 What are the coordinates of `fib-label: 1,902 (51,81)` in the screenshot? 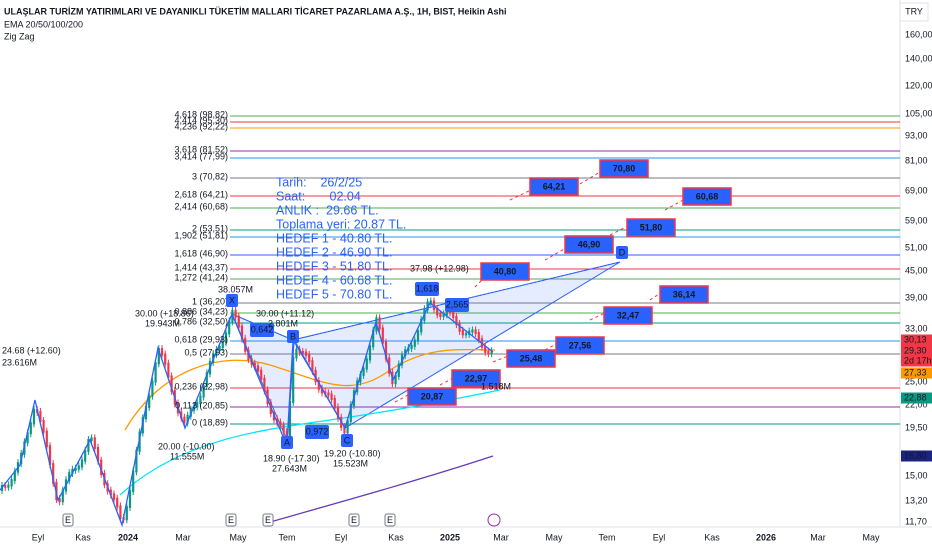 It's located at (201, 235).